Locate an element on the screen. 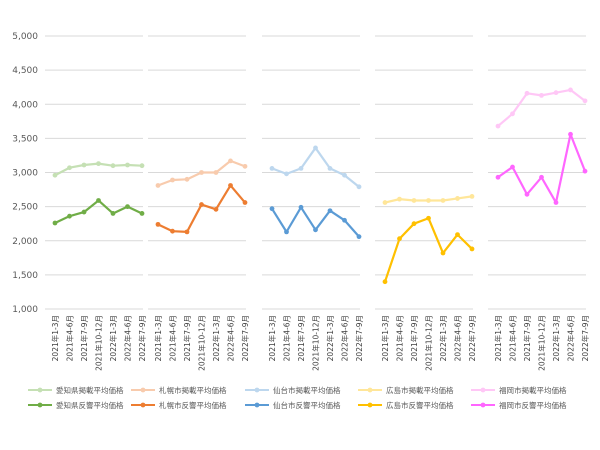 The image size is (600, 450). legend-label: 札幌市反響平均価格 is located at coordinates (193, 405).